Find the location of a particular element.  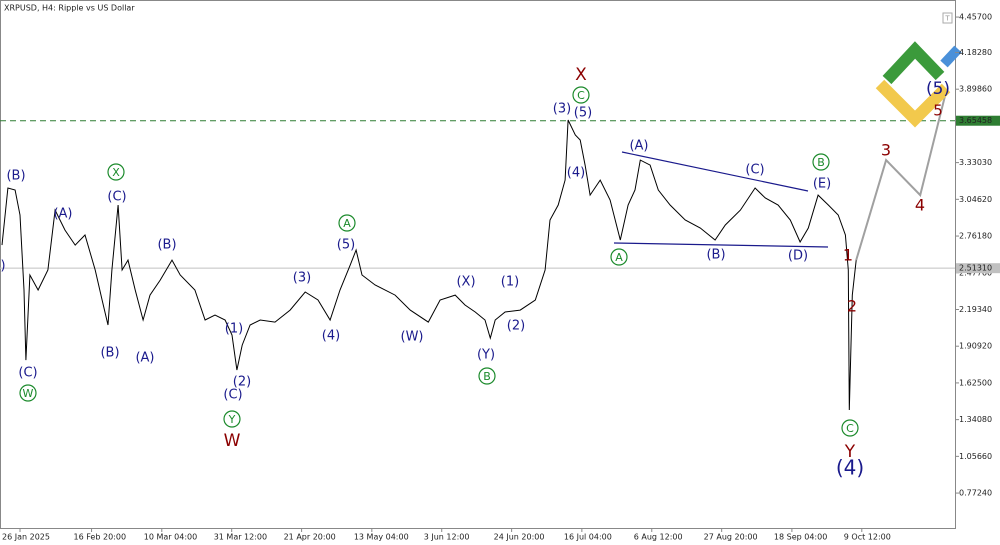

x-tick-label: 6 Aug 12:00 is located at coordinates (658, 537).